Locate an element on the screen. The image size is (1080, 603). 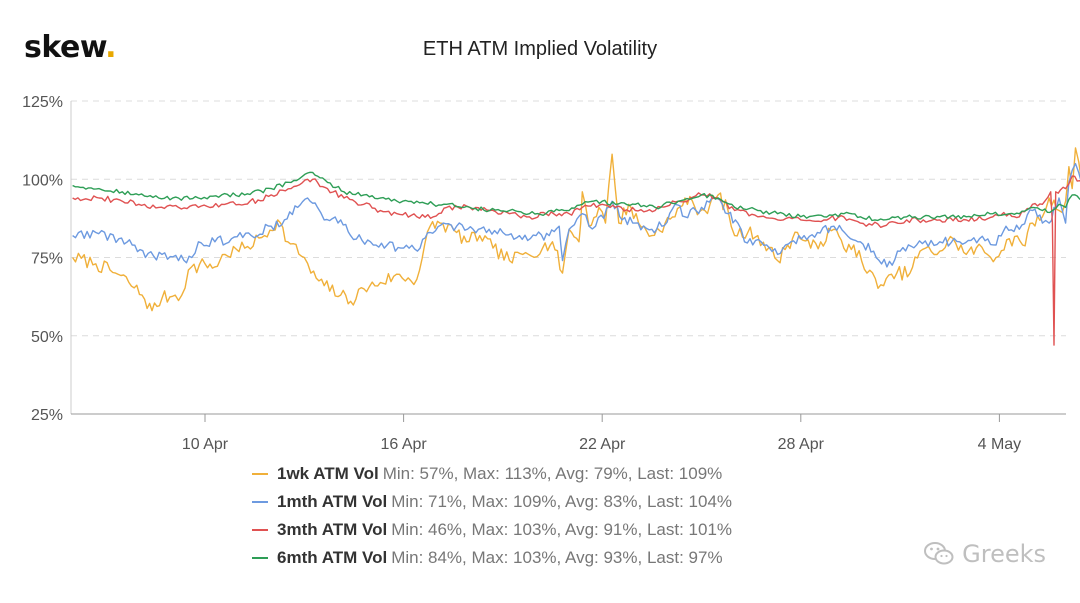
y-tick-label: 50% is located at coordinates (47, 337).